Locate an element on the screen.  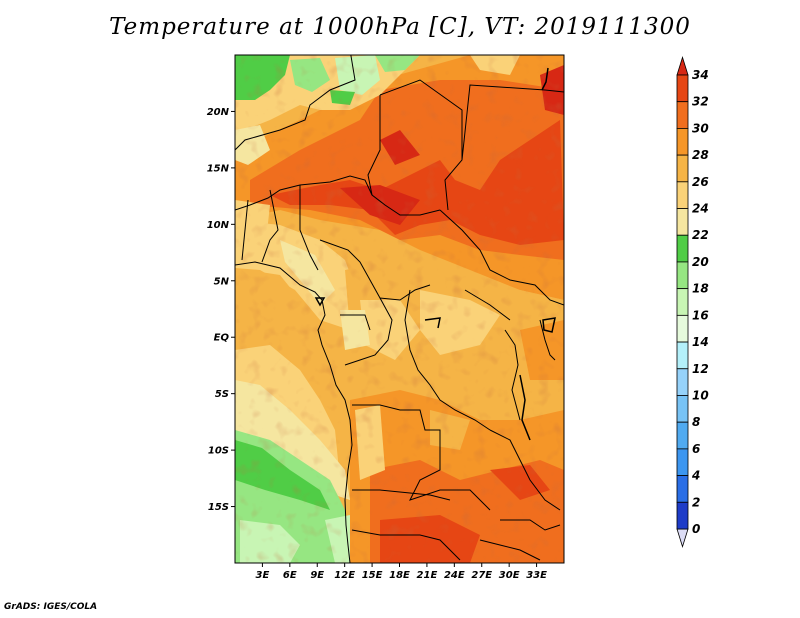
lon-tick-label: 21E is located at coordinates (427, 575).